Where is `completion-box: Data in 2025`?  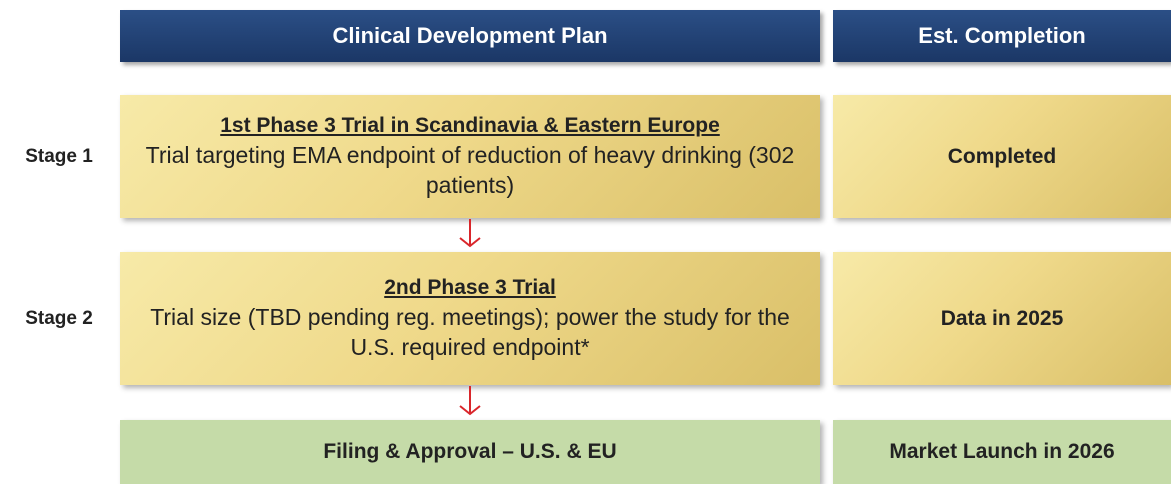
completion-box: Data in 2025 is located at coordinates (1002, 318).